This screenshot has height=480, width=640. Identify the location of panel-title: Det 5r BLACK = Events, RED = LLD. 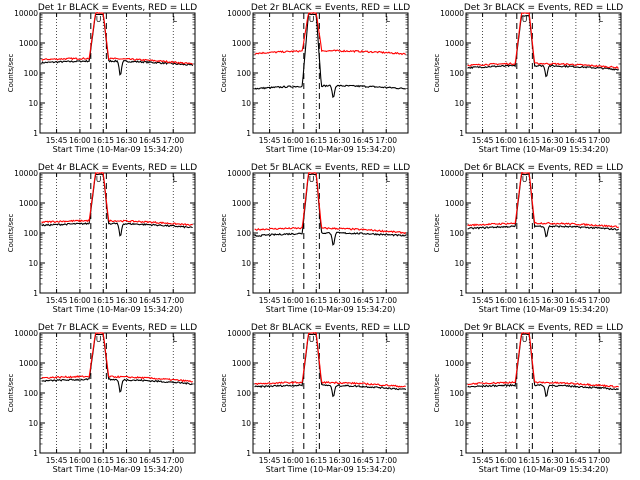
(330, 168).